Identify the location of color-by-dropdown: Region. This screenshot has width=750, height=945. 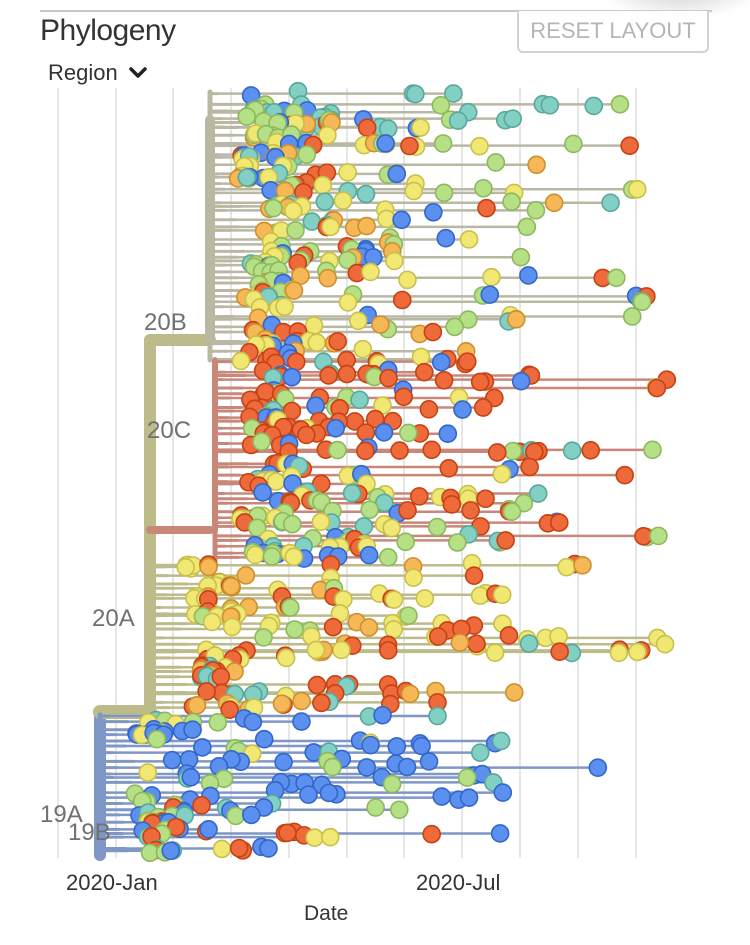
(98, 73).